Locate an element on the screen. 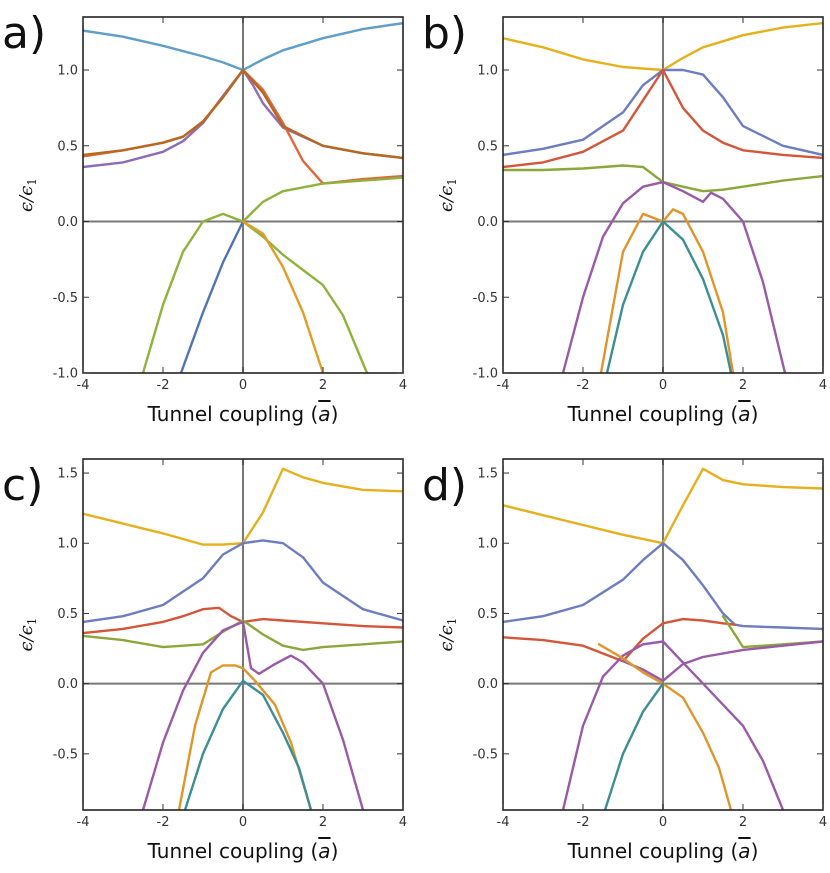 This screenshot has width=830, height=873. panel-label: b) is located at coordinates (444, 33).